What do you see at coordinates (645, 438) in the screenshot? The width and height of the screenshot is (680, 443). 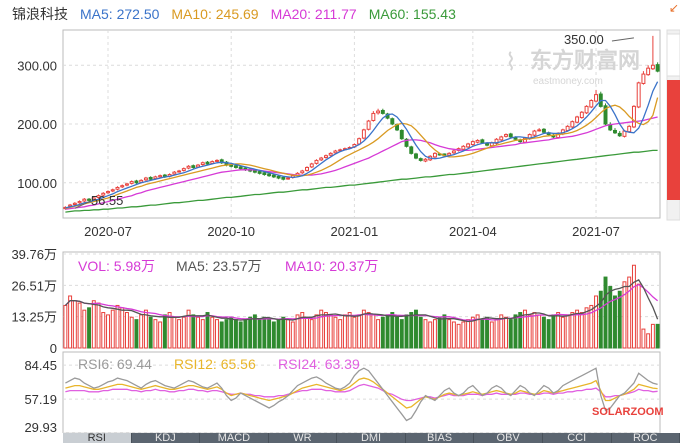 I see `tab-roc: ROC` at bounding box center [645, 438].